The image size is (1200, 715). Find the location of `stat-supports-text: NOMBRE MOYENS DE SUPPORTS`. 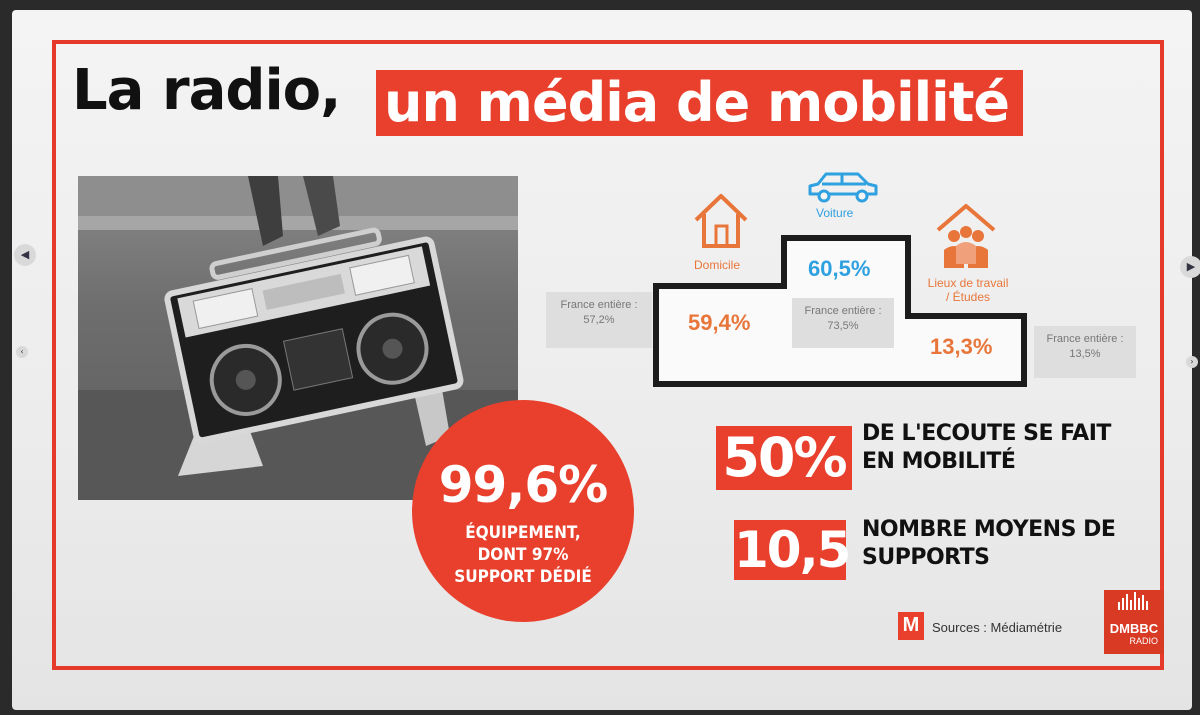

stat-supports-text: NOMBRE MOYENS DE SUPPORTS is located at coordinates (989, 544).